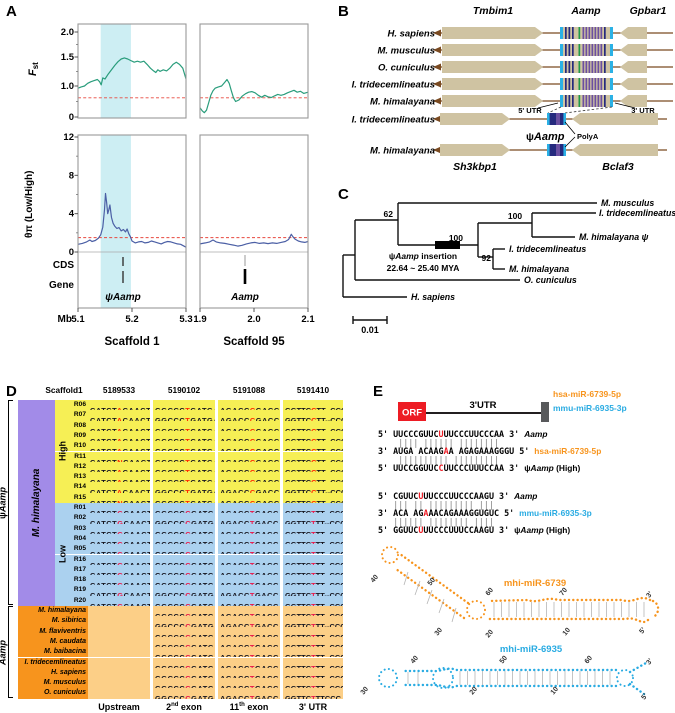 The width and height of the screenshot is (675, 713). What do you see at coordinates (254, 240) in the screenshot?
I see `theta-curve-scaffold95` at bounding box center [254, 240].